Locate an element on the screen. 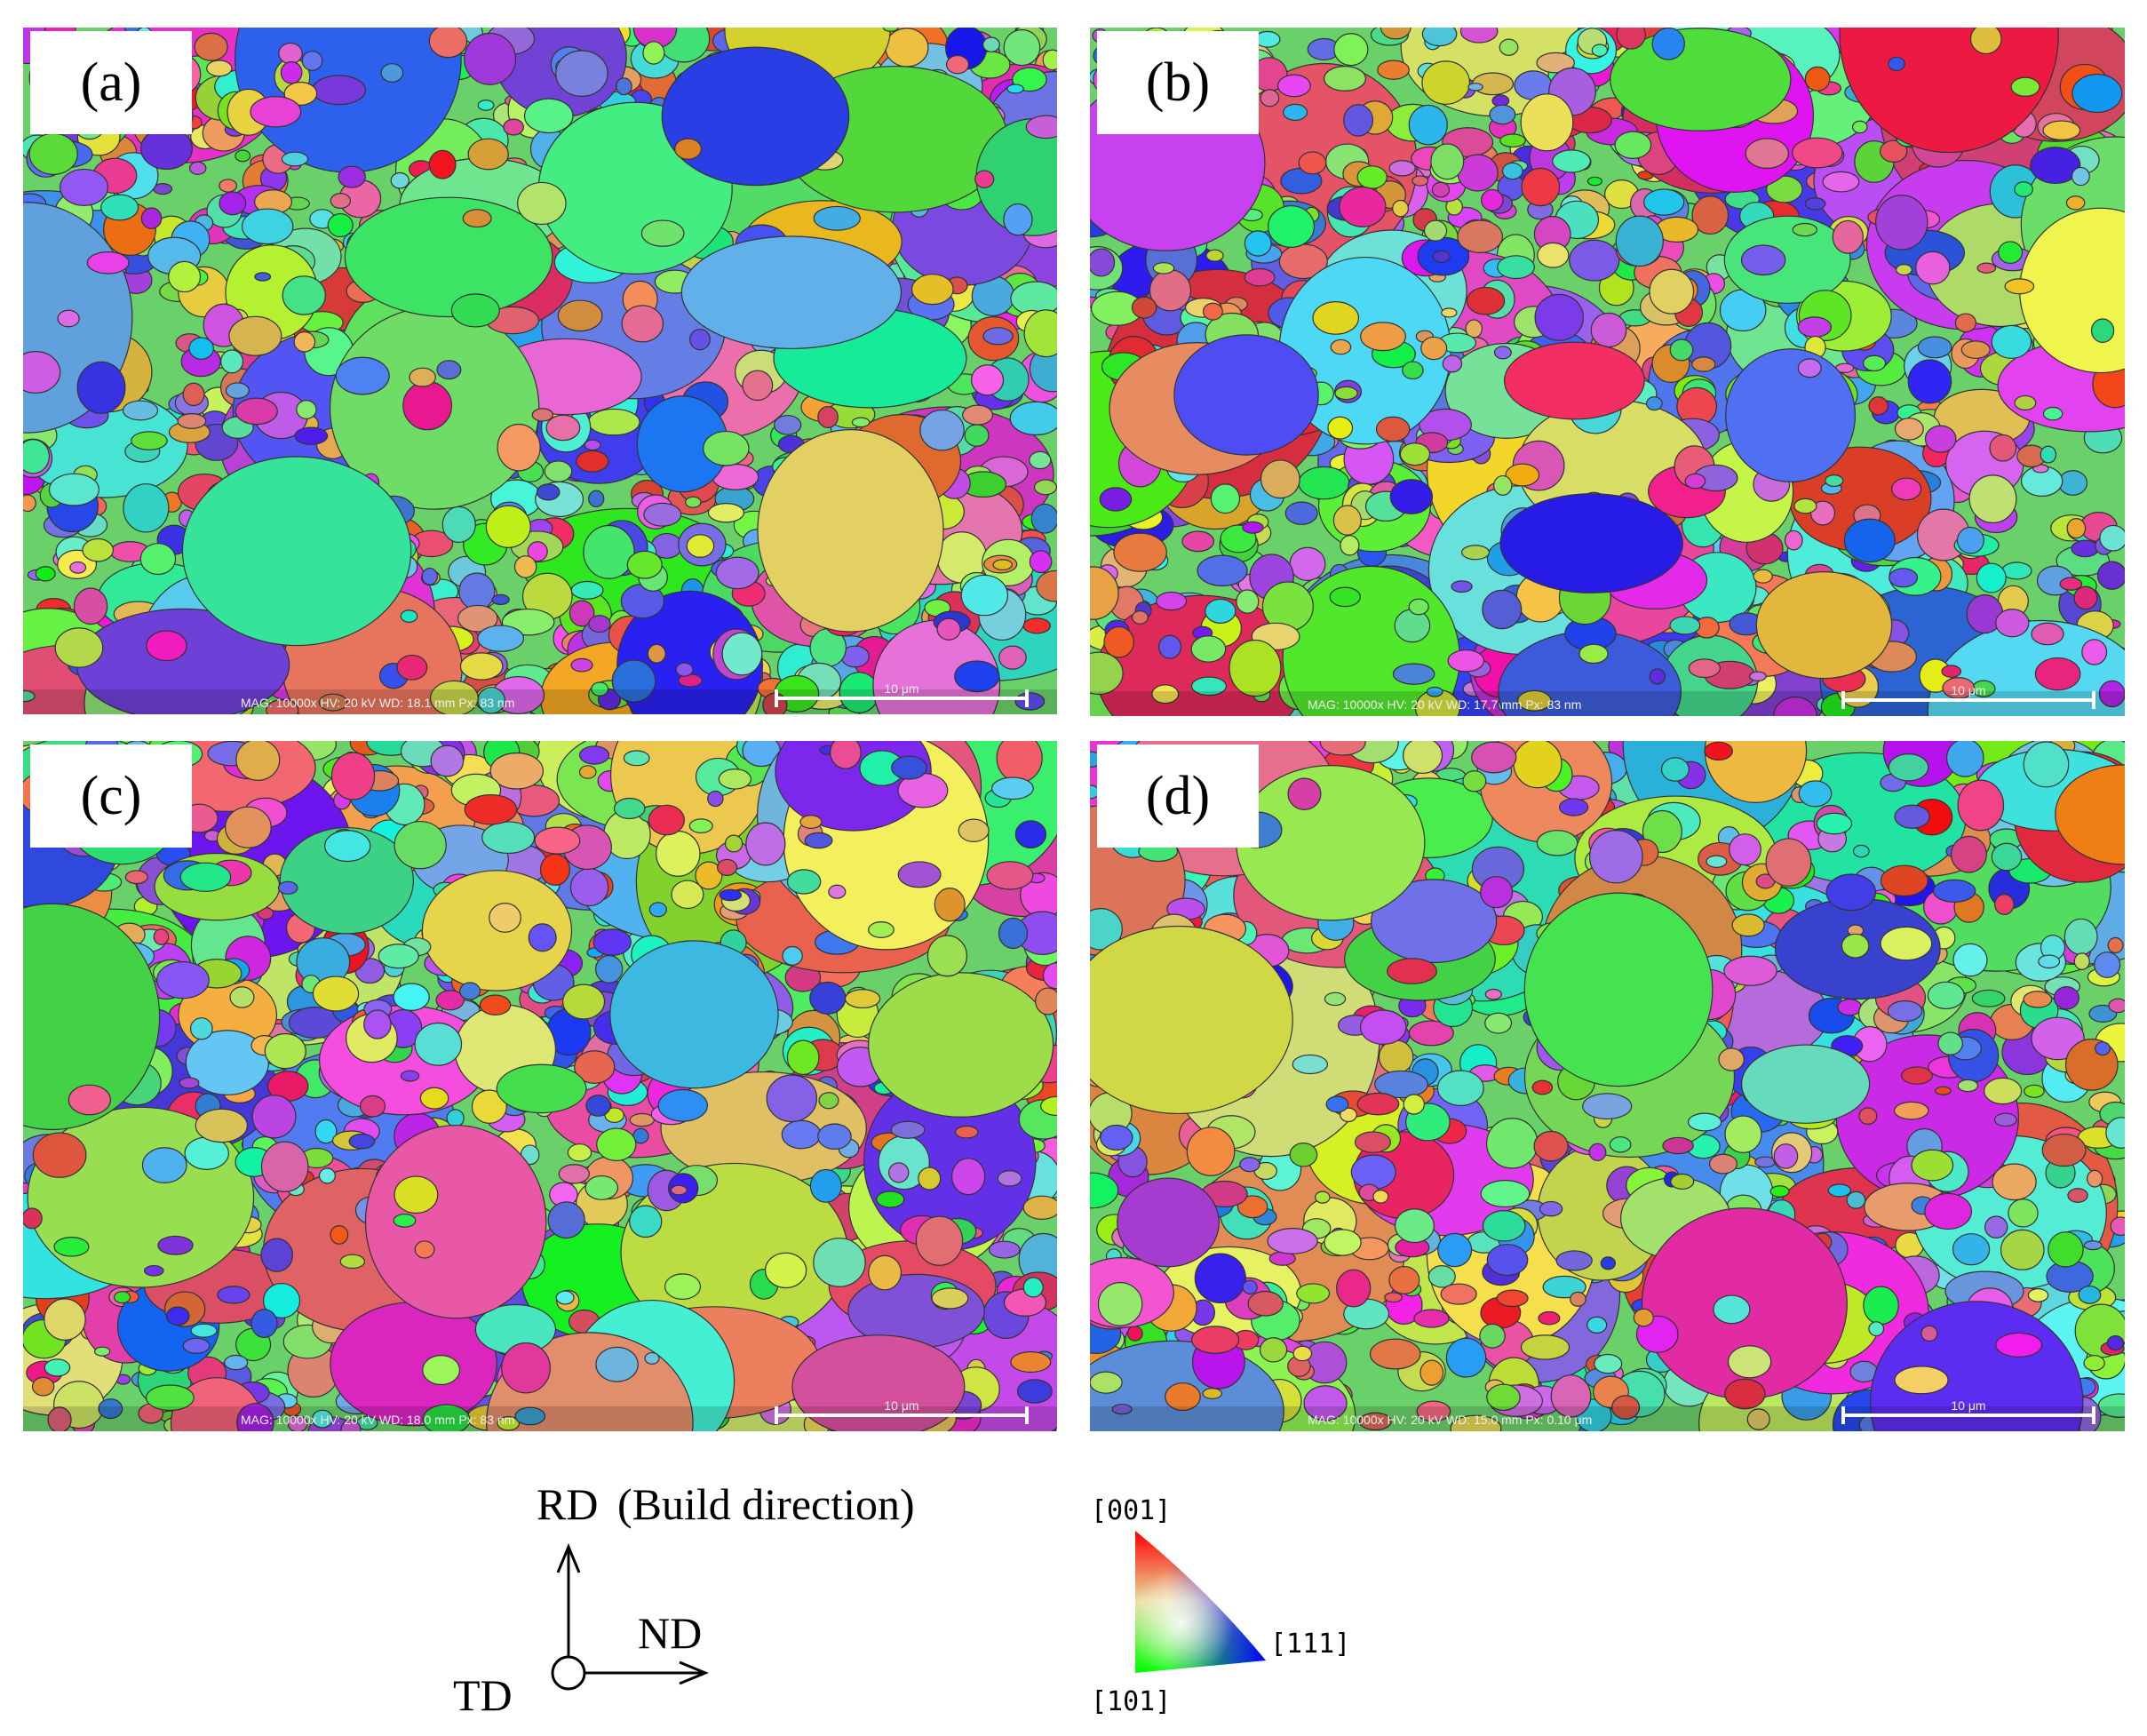 This screenshot has width=2147, height=1736. info-bar is located at coordinates (1608, 1418).